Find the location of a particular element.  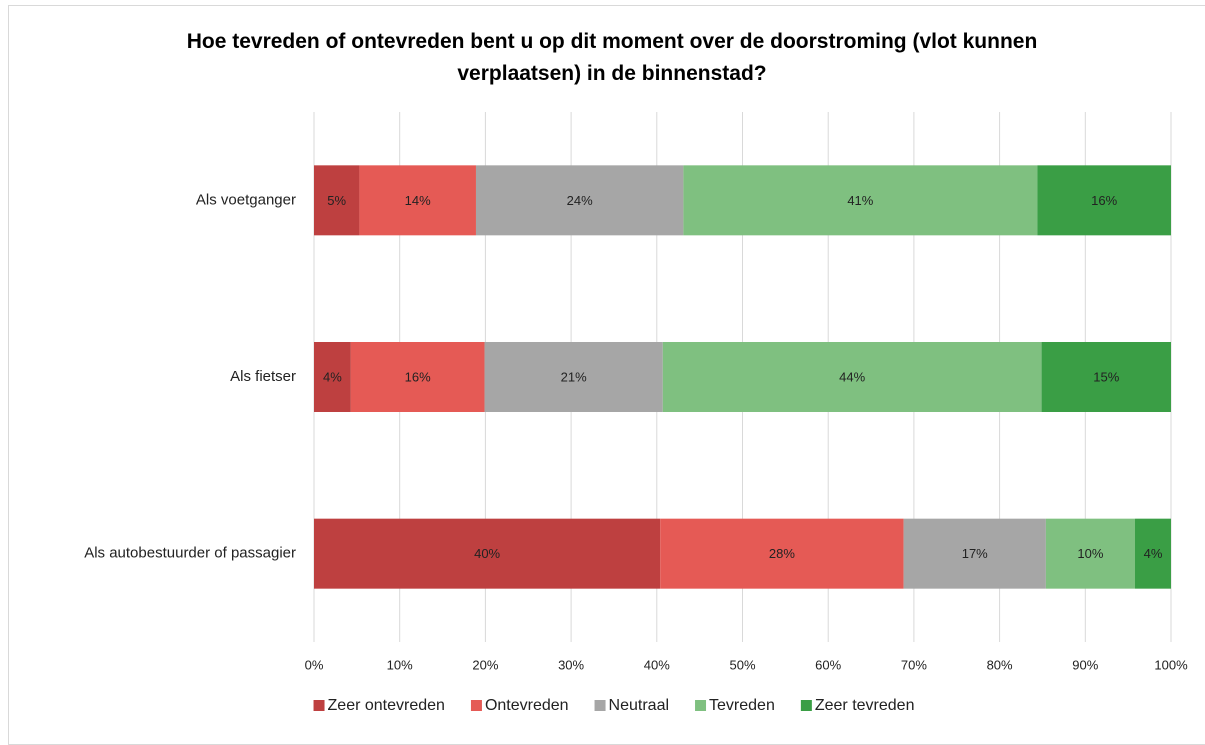

data-label: 28% is located at coordinates (782, 553).